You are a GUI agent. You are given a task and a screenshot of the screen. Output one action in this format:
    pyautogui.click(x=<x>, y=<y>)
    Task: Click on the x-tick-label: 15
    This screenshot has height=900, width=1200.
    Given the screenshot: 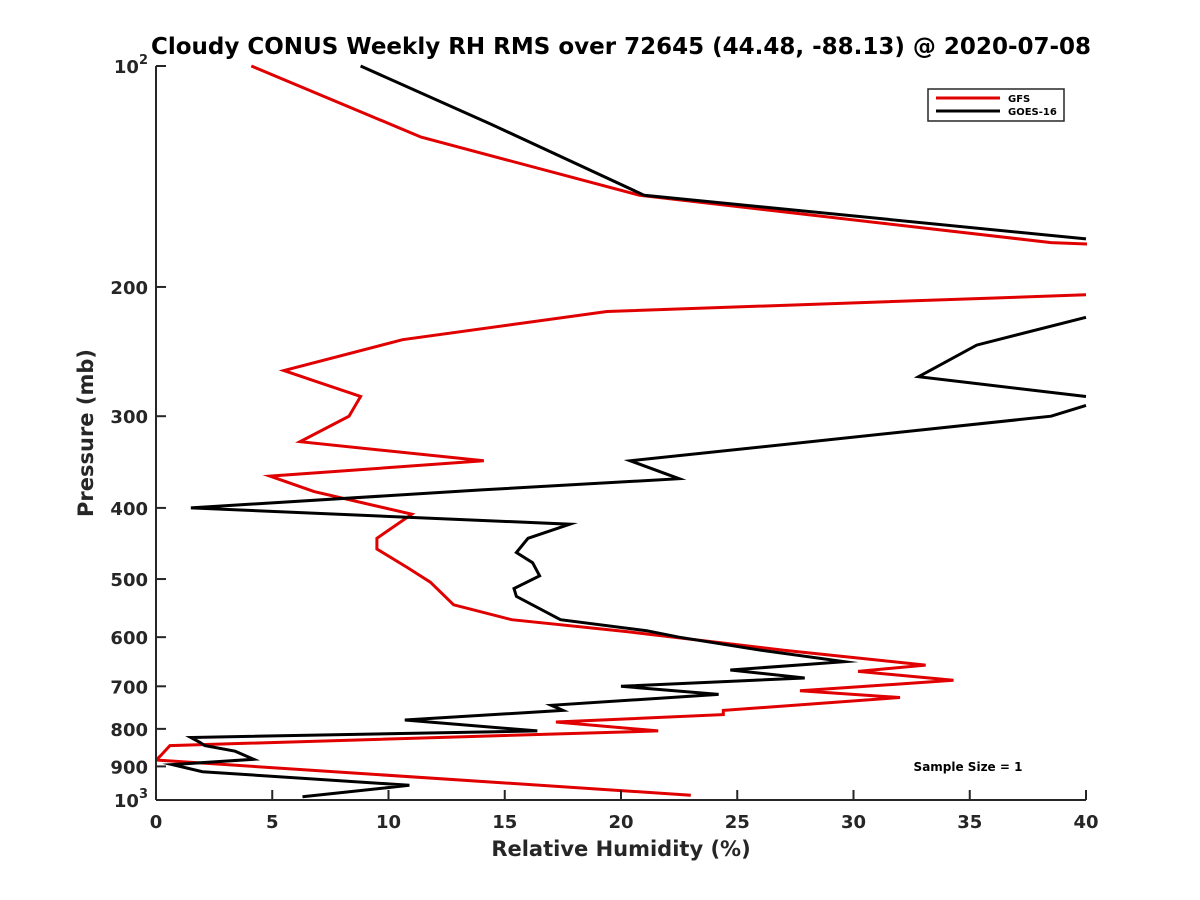 What is the action you would take?
    pyautogui.click(x=504, y=822)
    